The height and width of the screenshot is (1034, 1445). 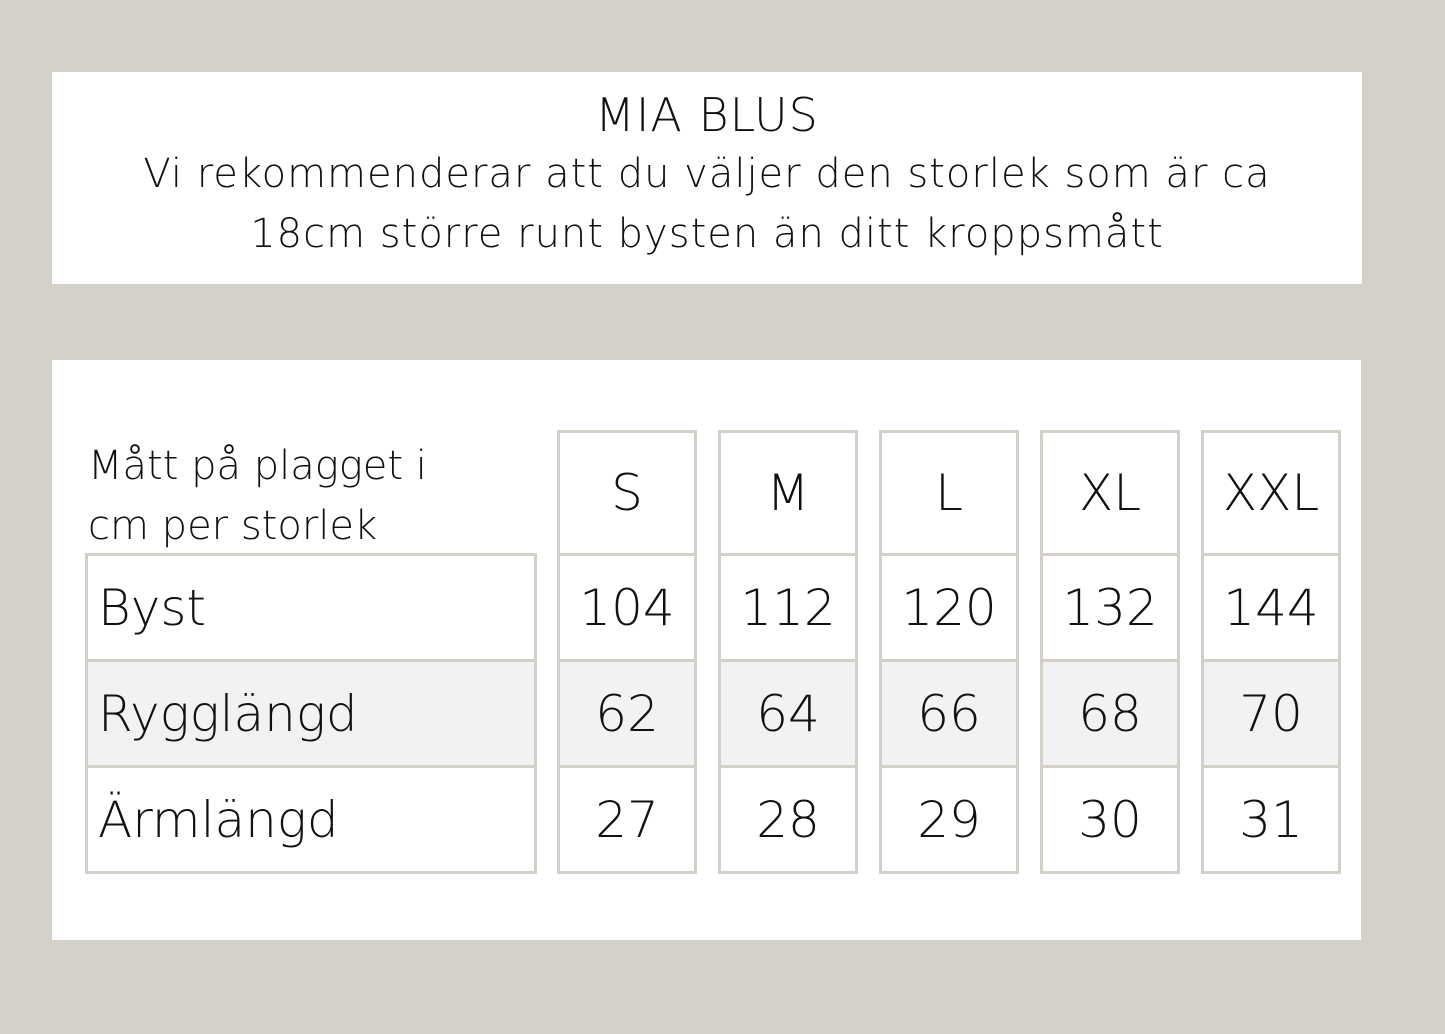 I want to click on size-value: 29, so click(x=949, y=818).